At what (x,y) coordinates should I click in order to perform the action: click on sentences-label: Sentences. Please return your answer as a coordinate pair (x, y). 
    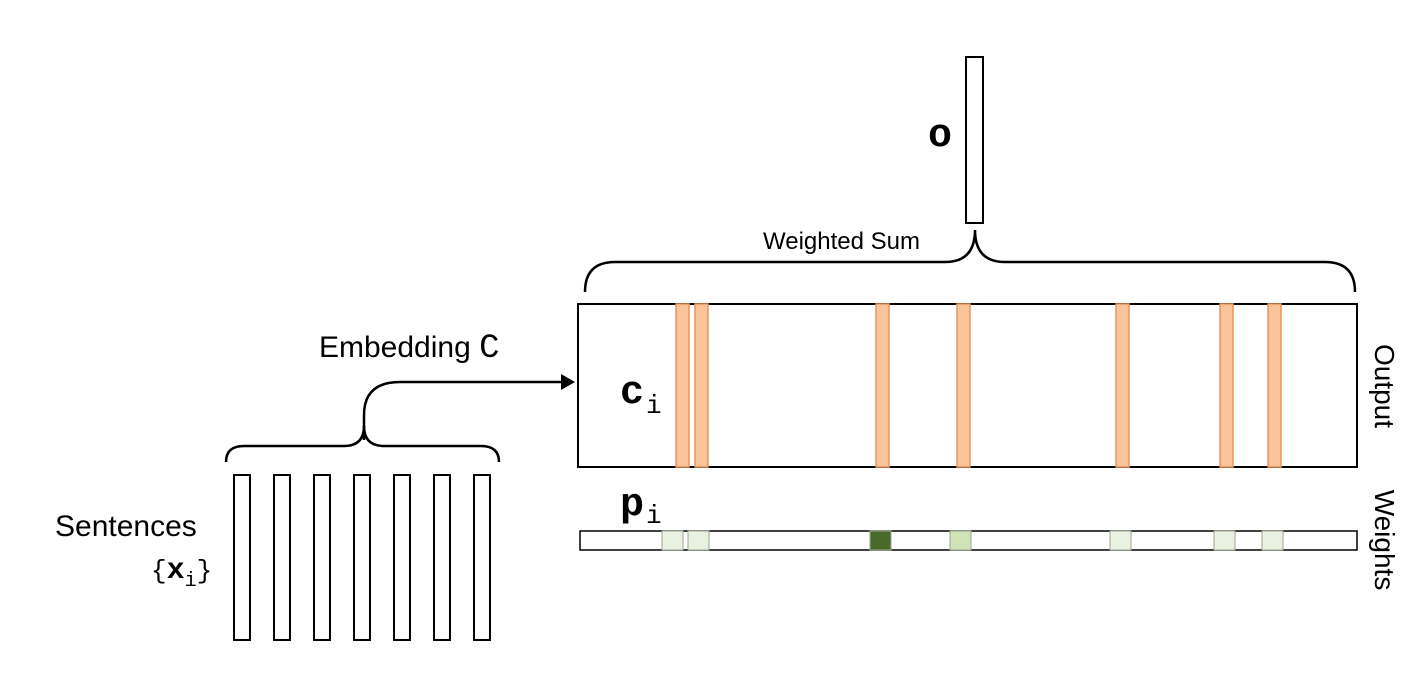
    Looking at the image, I should click on (126, 526).